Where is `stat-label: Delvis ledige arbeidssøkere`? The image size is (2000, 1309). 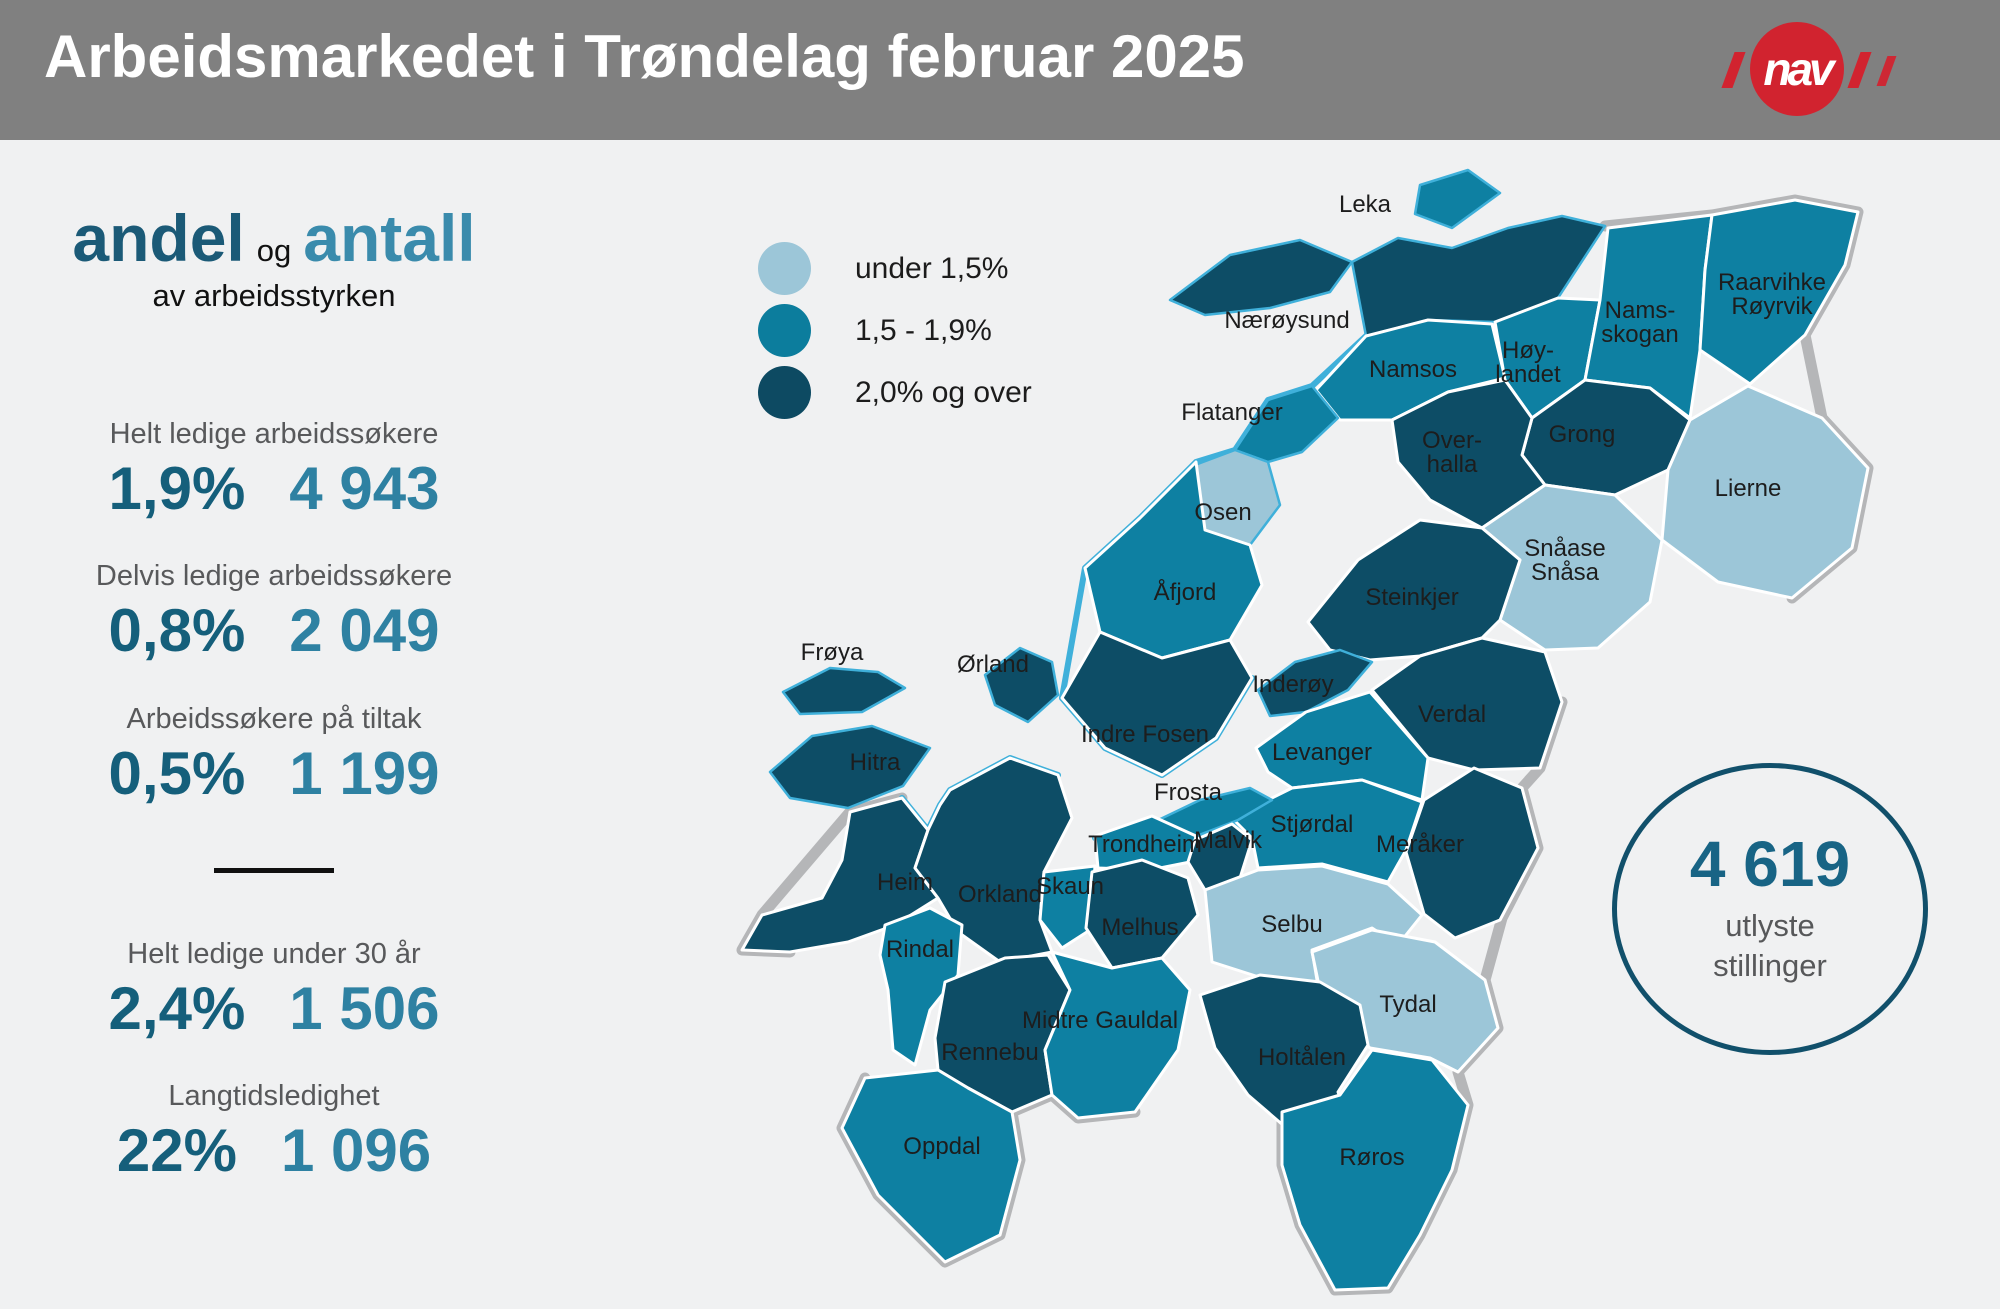 stat-label: Delvis ledige arbeidssøkere is located at coordinates (274, 576).